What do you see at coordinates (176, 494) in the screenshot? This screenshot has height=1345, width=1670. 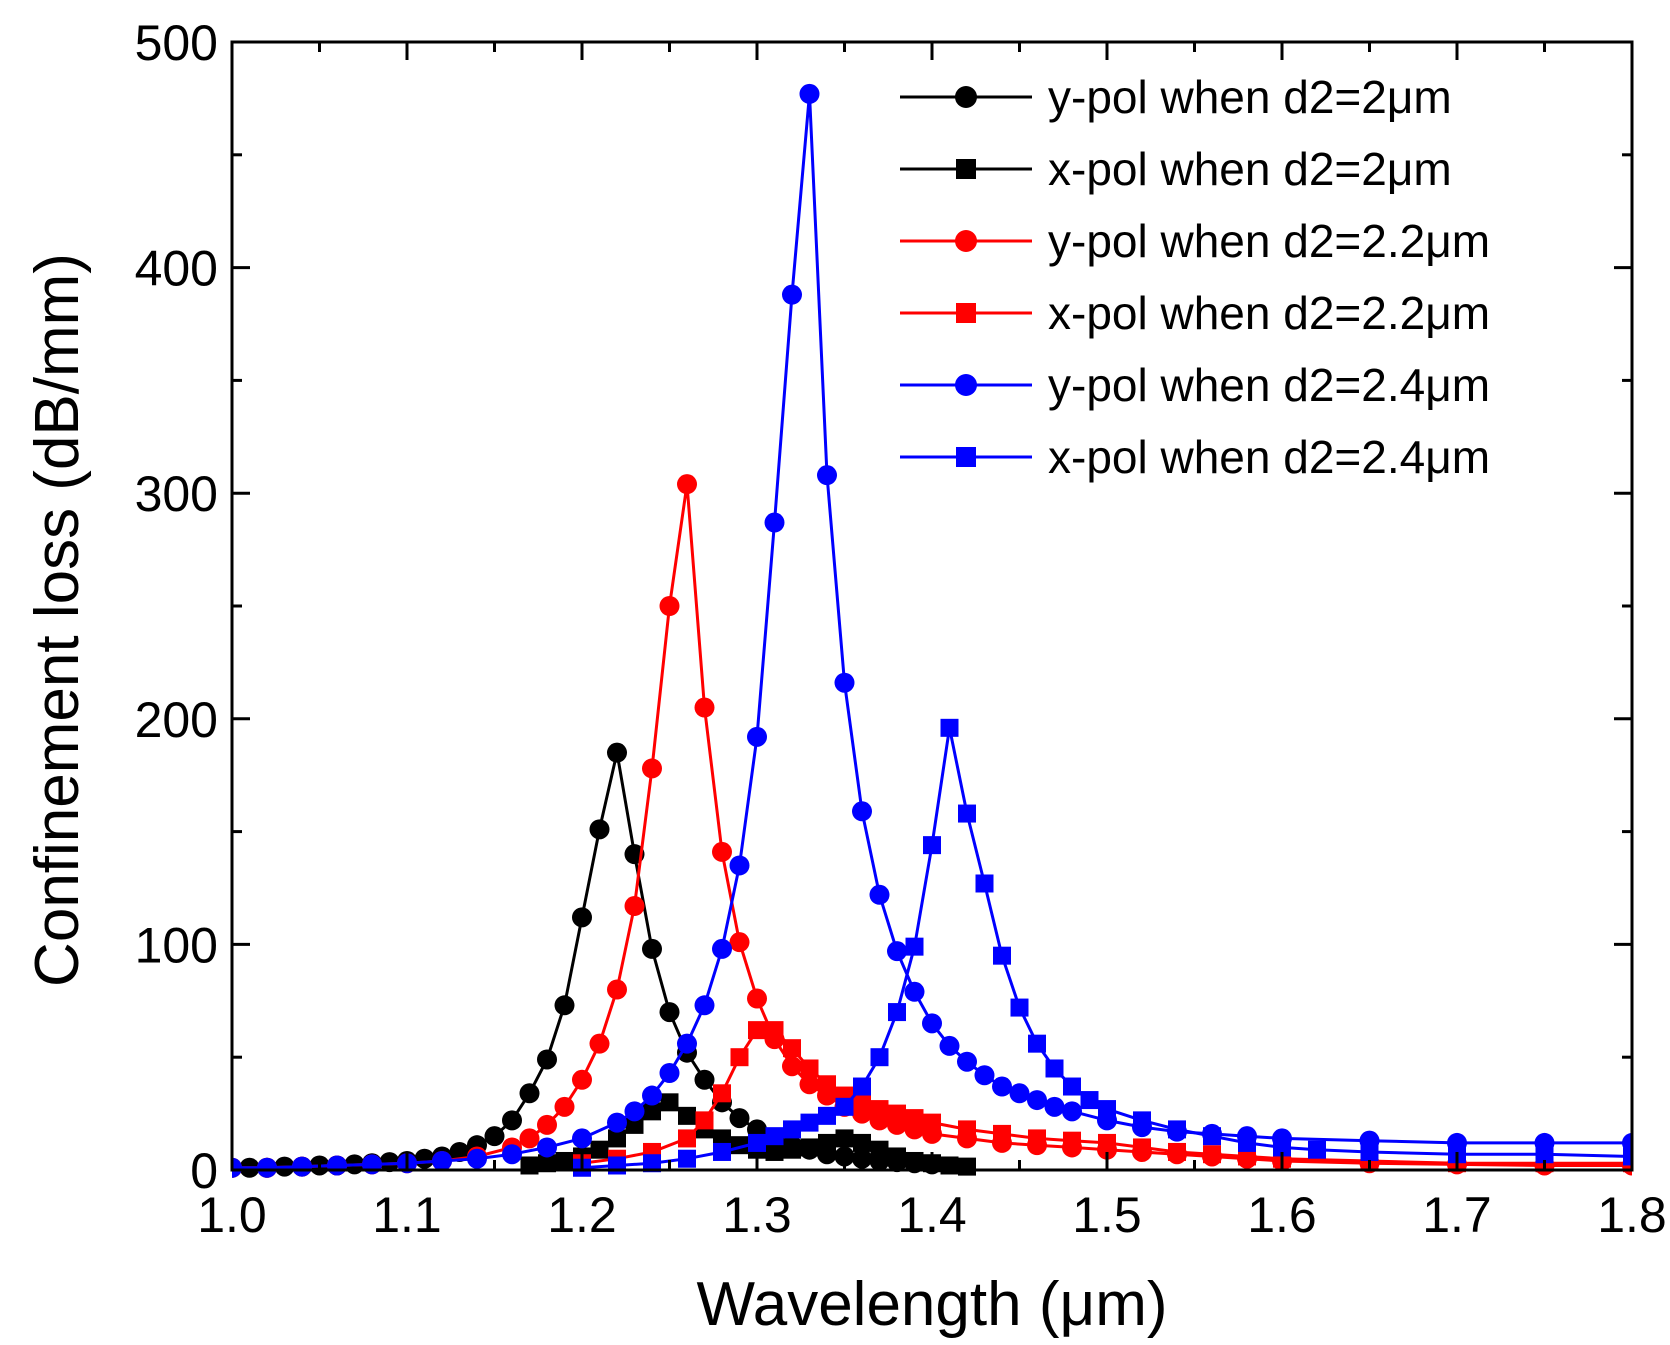 I see `y-tick-label: 300` at bounding box center [176, 494].